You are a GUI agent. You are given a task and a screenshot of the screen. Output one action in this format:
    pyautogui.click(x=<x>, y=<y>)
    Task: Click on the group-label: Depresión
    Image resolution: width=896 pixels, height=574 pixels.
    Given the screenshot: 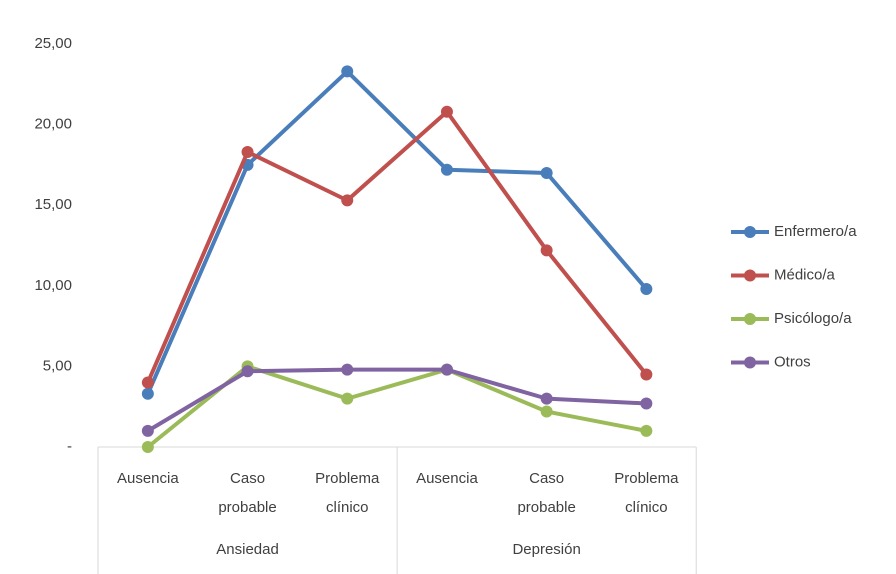 What is the action you would take?
    pyautogui.click(x=546, y=549)
    